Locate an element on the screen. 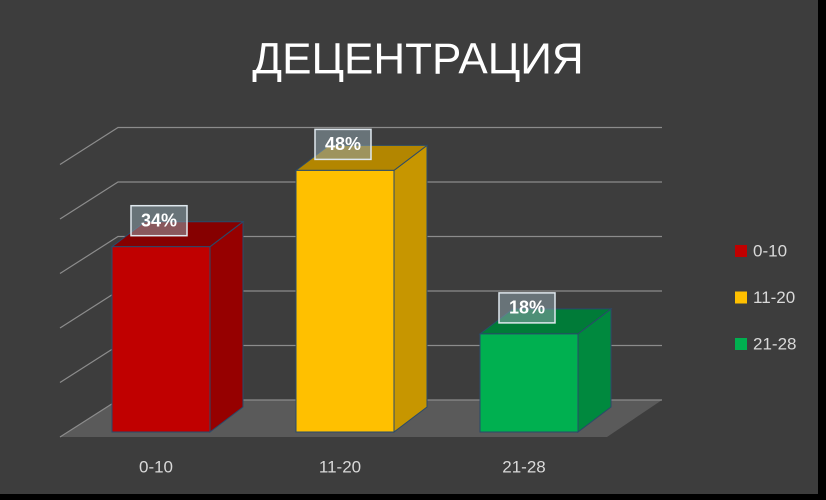  legend-label: 21-28 is located at coordinates (774, 343).